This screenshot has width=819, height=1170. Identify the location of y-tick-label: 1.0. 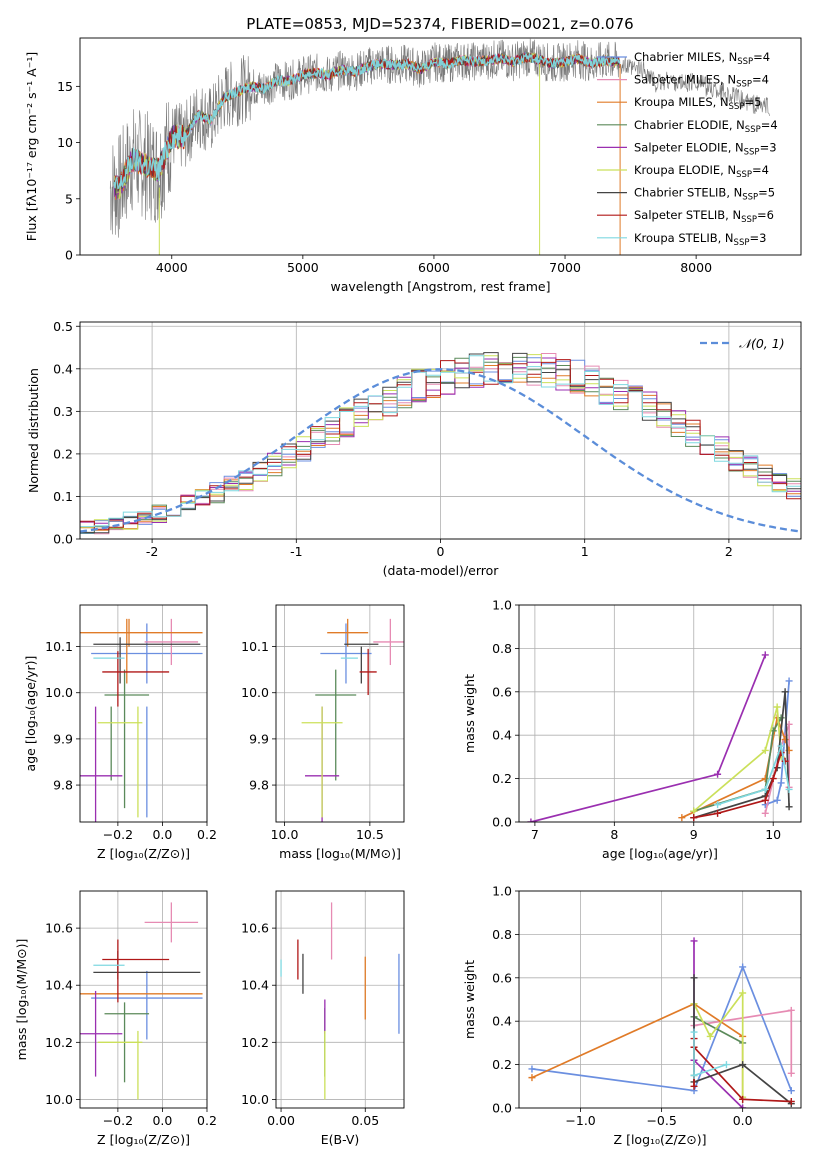
(502, 605).